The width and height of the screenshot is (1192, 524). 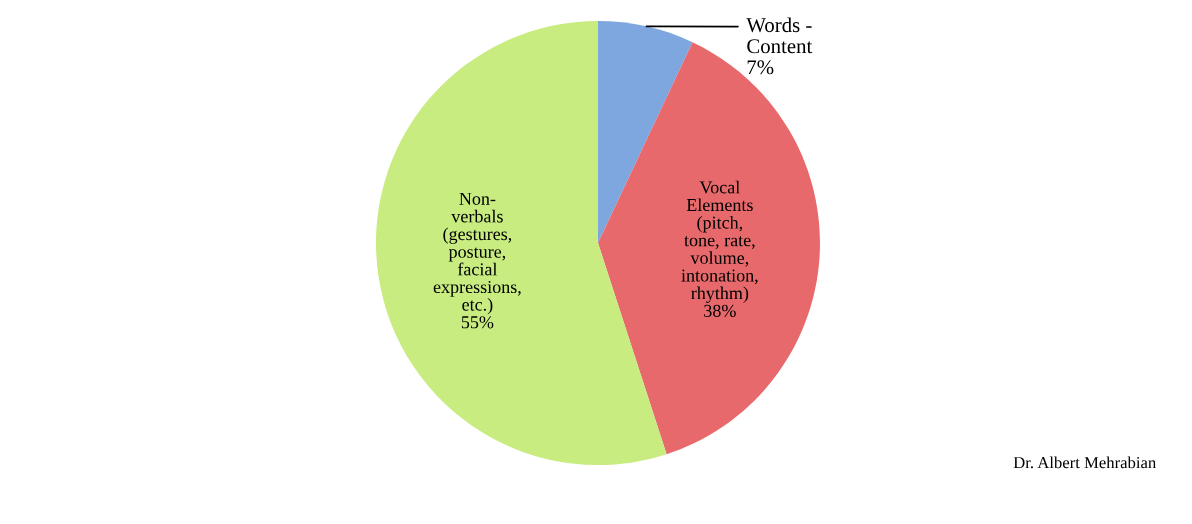 I want to click on slice-label: Vocal Elements (pitch, tone, rate, volume, intonation, rhythm), so click(x=719, y=241).